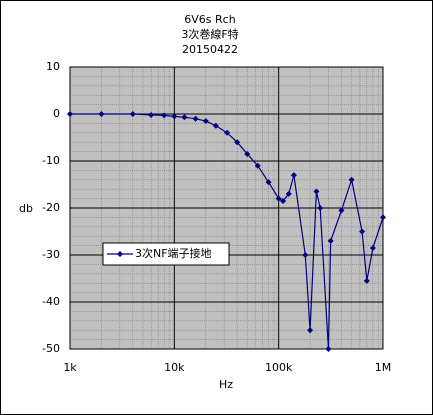 Image resolution: width=433 pixels, height=415 pixels. What do you see at coordinates (226, 384) in the screenshot?
I see `x-axis-label: Hz` at bounding box center [226, 384].